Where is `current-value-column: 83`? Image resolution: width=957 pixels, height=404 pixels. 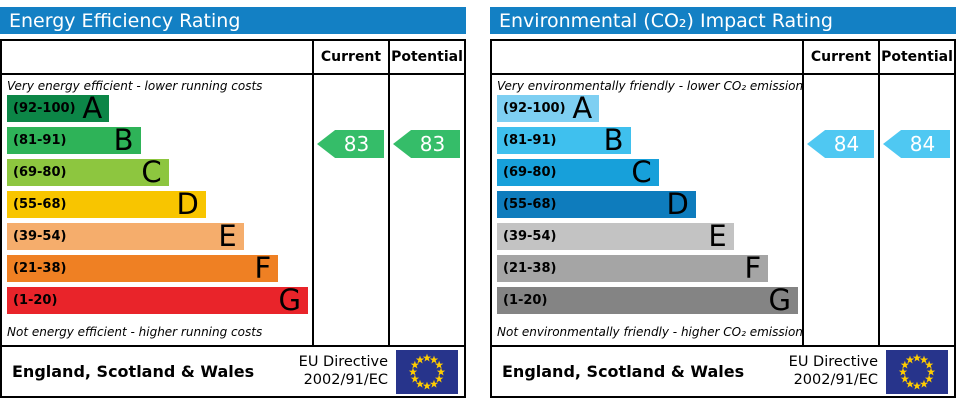 current-value-column: 83 is located at coordinates (350, 210).